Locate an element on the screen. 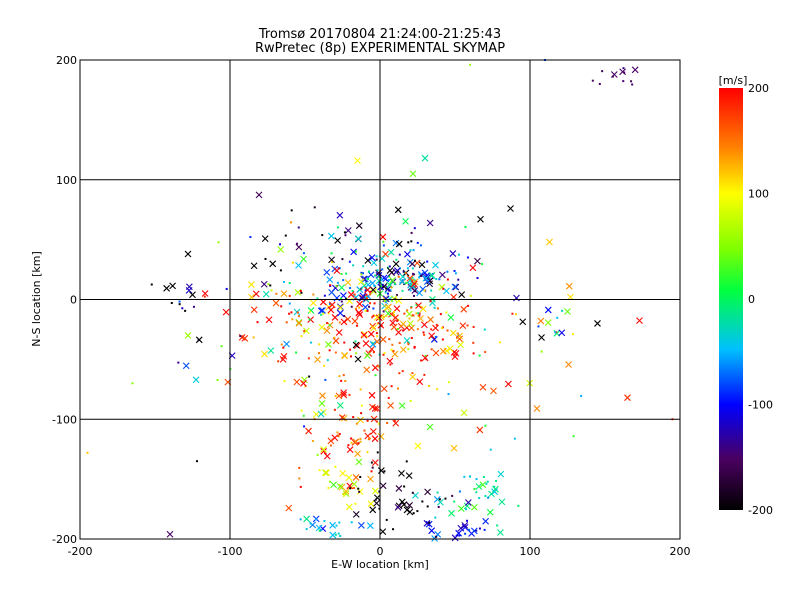 The image size is (800, 600). colorbar-tick-label: -200 is located at coordinates (760, 510).